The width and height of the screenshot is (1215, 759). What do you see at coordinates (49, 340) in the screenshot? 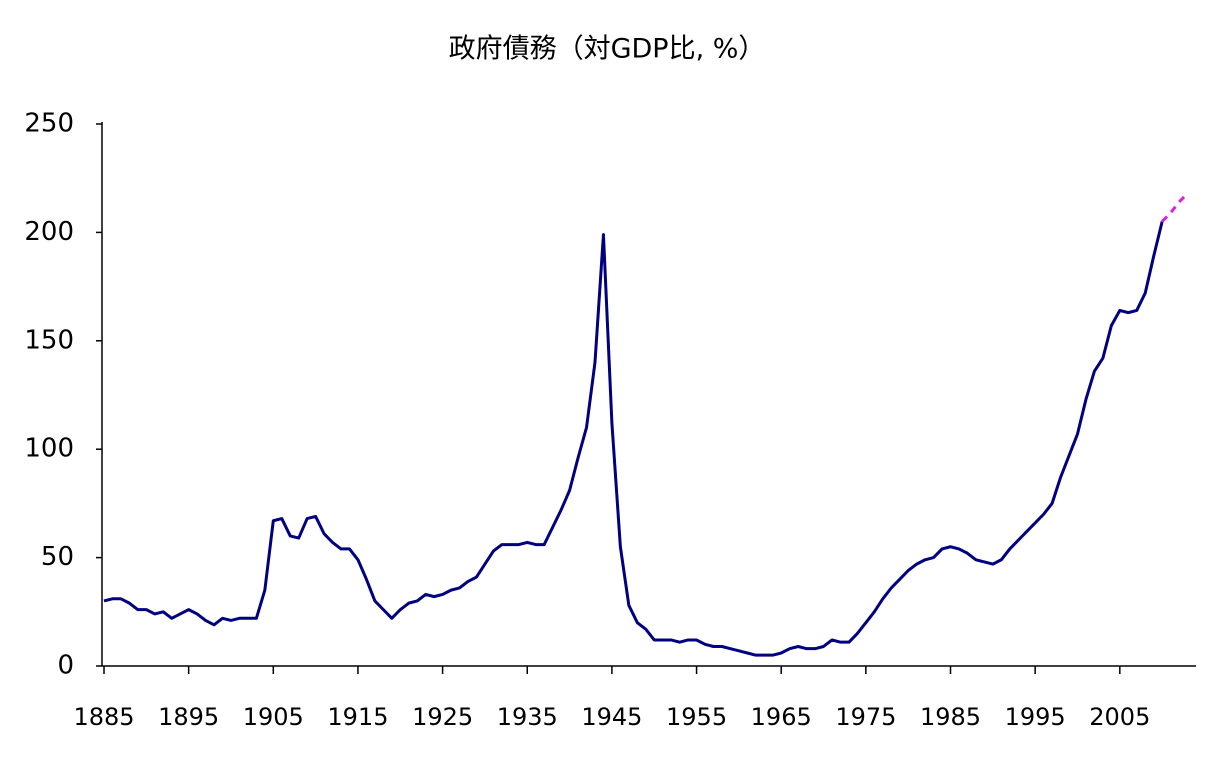
I see `y-tick-label: 150` at bounding box center [49, 340].